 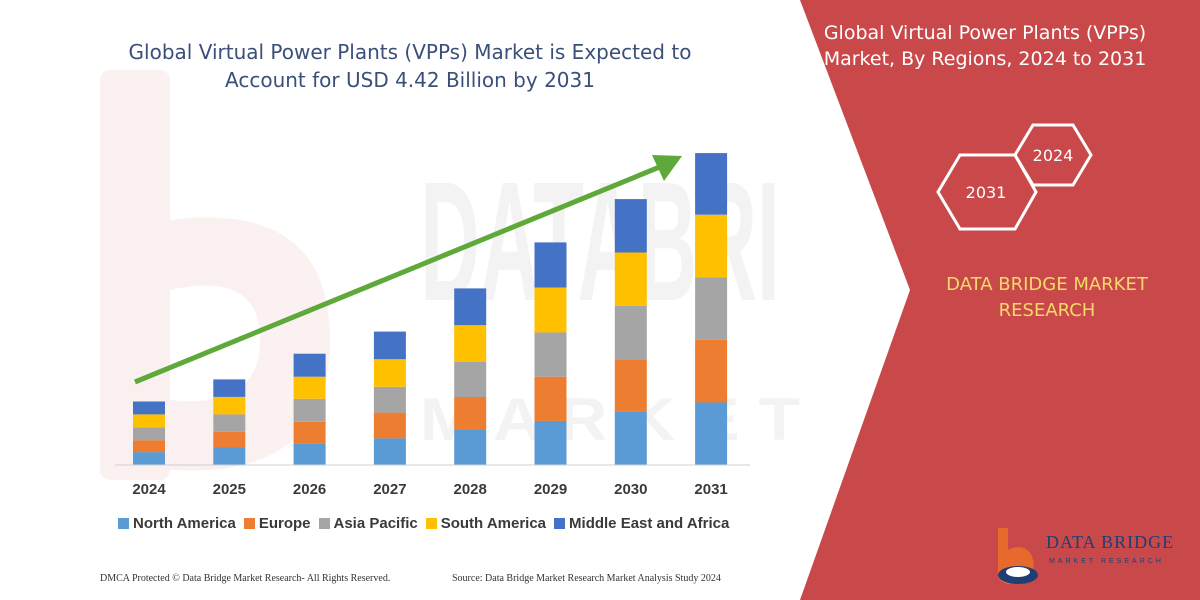 I want to click on logo-wordmark: DATA BRIDGE, so click(x=1110, y=542).